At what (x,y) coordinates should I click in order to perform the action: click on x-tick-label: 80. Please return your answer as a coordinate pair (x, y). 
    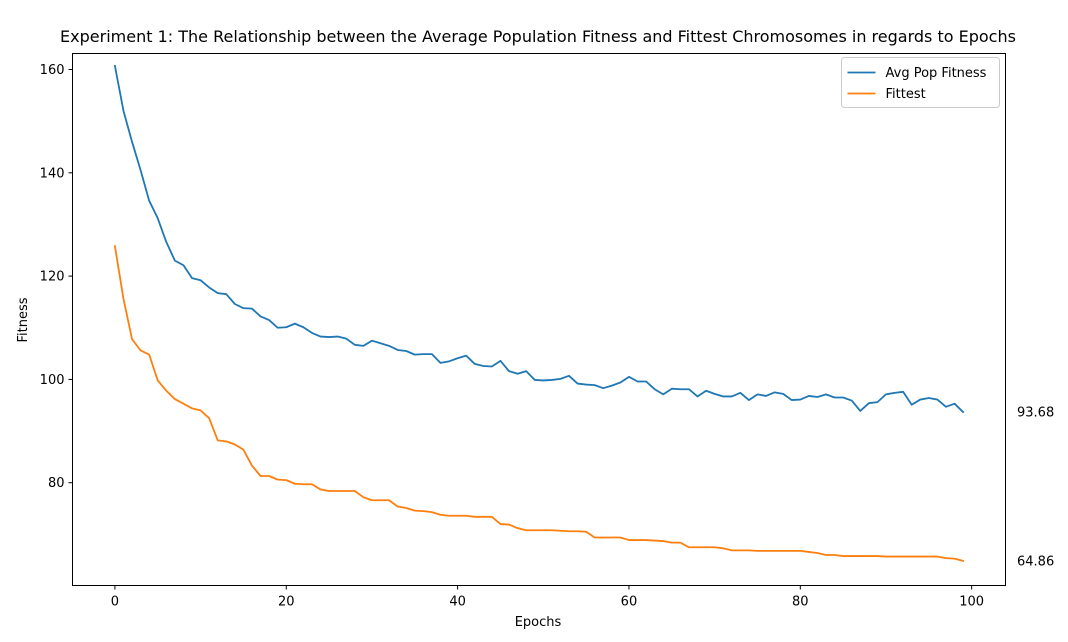
    Looking at the image, I should click on (800, 602).